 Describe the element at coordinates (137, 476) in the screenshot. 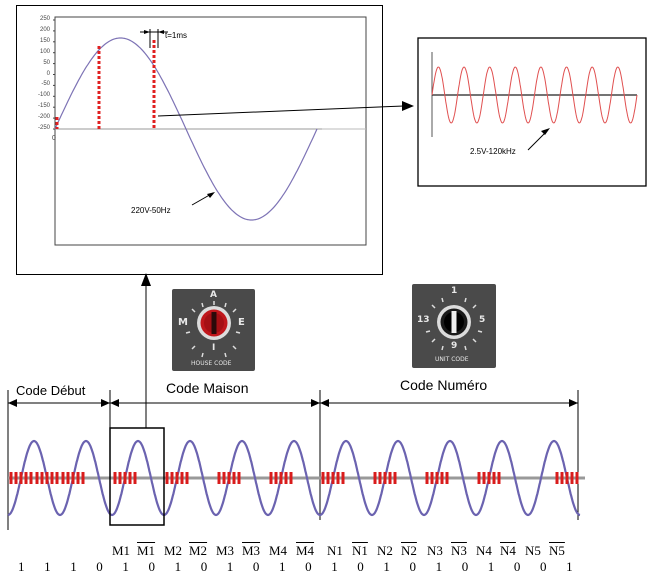

I see `selection-box` at that location.